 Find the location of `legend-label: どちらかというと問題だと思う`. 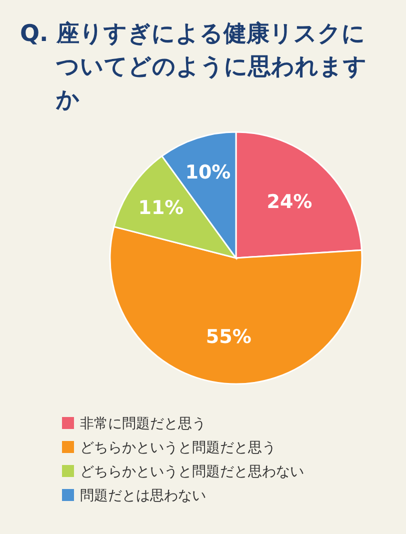

legend-label: どちらかというと問題だと思う is located at coordinates (178, 448).